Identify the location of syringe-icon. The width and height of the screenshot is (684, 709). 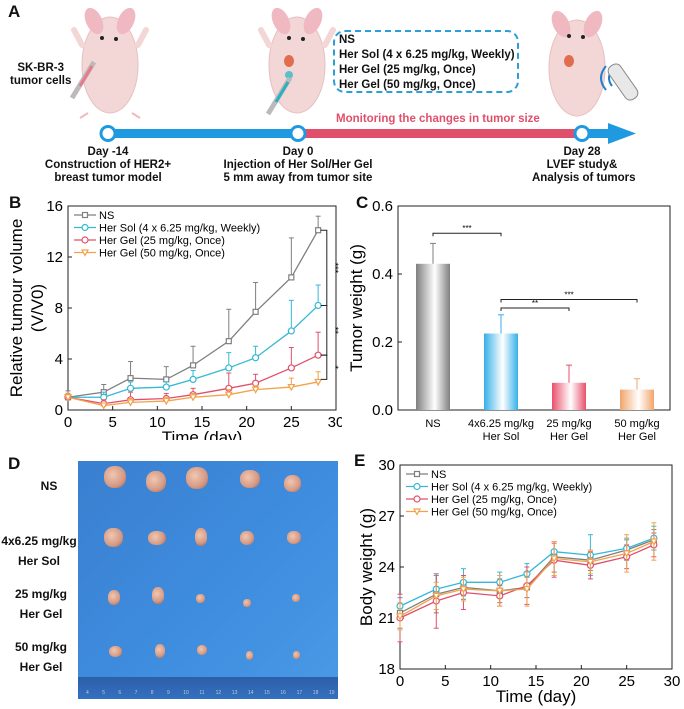
(83, 80).